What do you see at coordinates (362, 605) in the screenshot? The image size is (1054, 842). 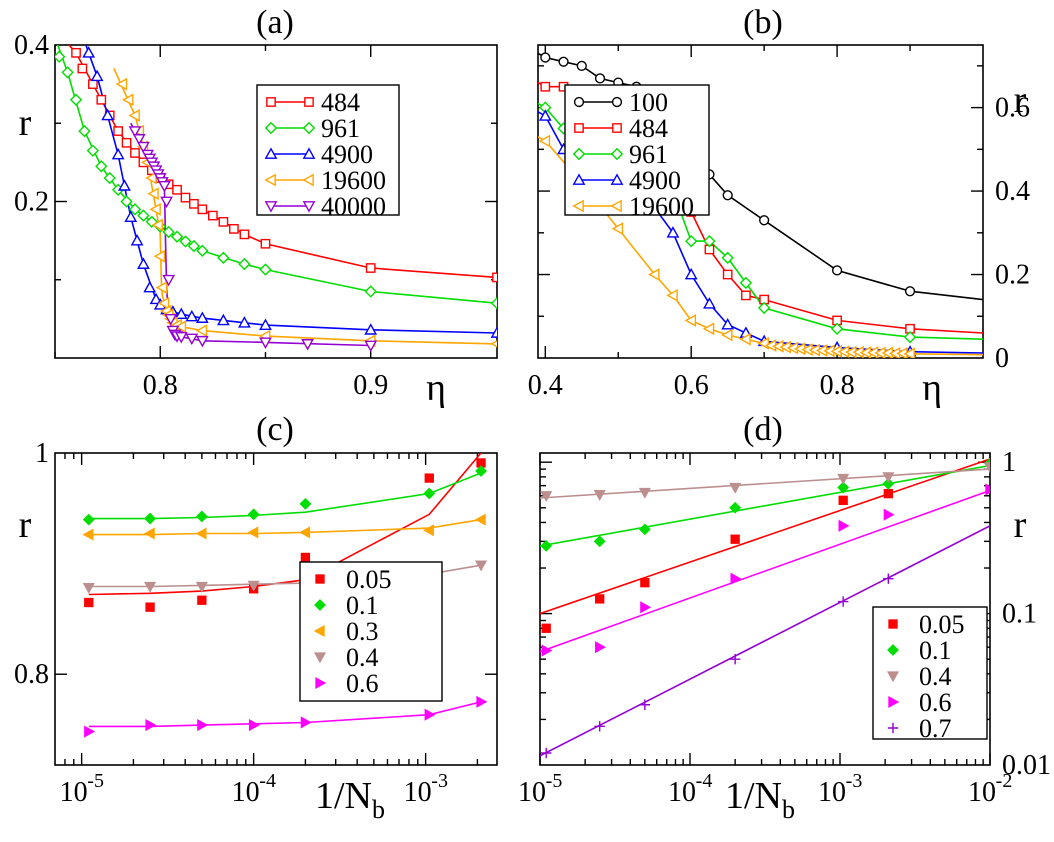 I see `legend-label: 0.1` at bounding box center [362, 605].